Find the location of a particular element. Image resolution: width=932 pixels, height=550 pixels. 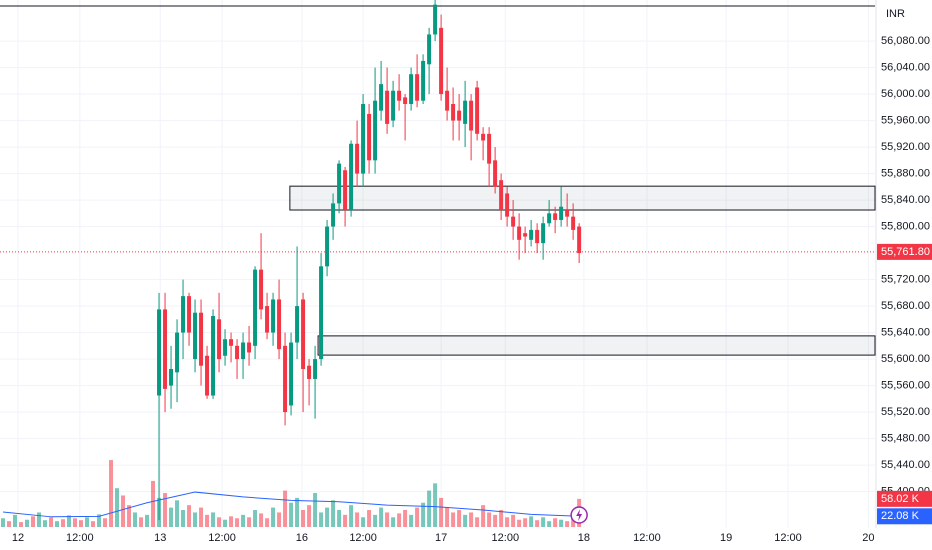

y-tick-label: 55,680.00 is located at coordinates (905, 306).